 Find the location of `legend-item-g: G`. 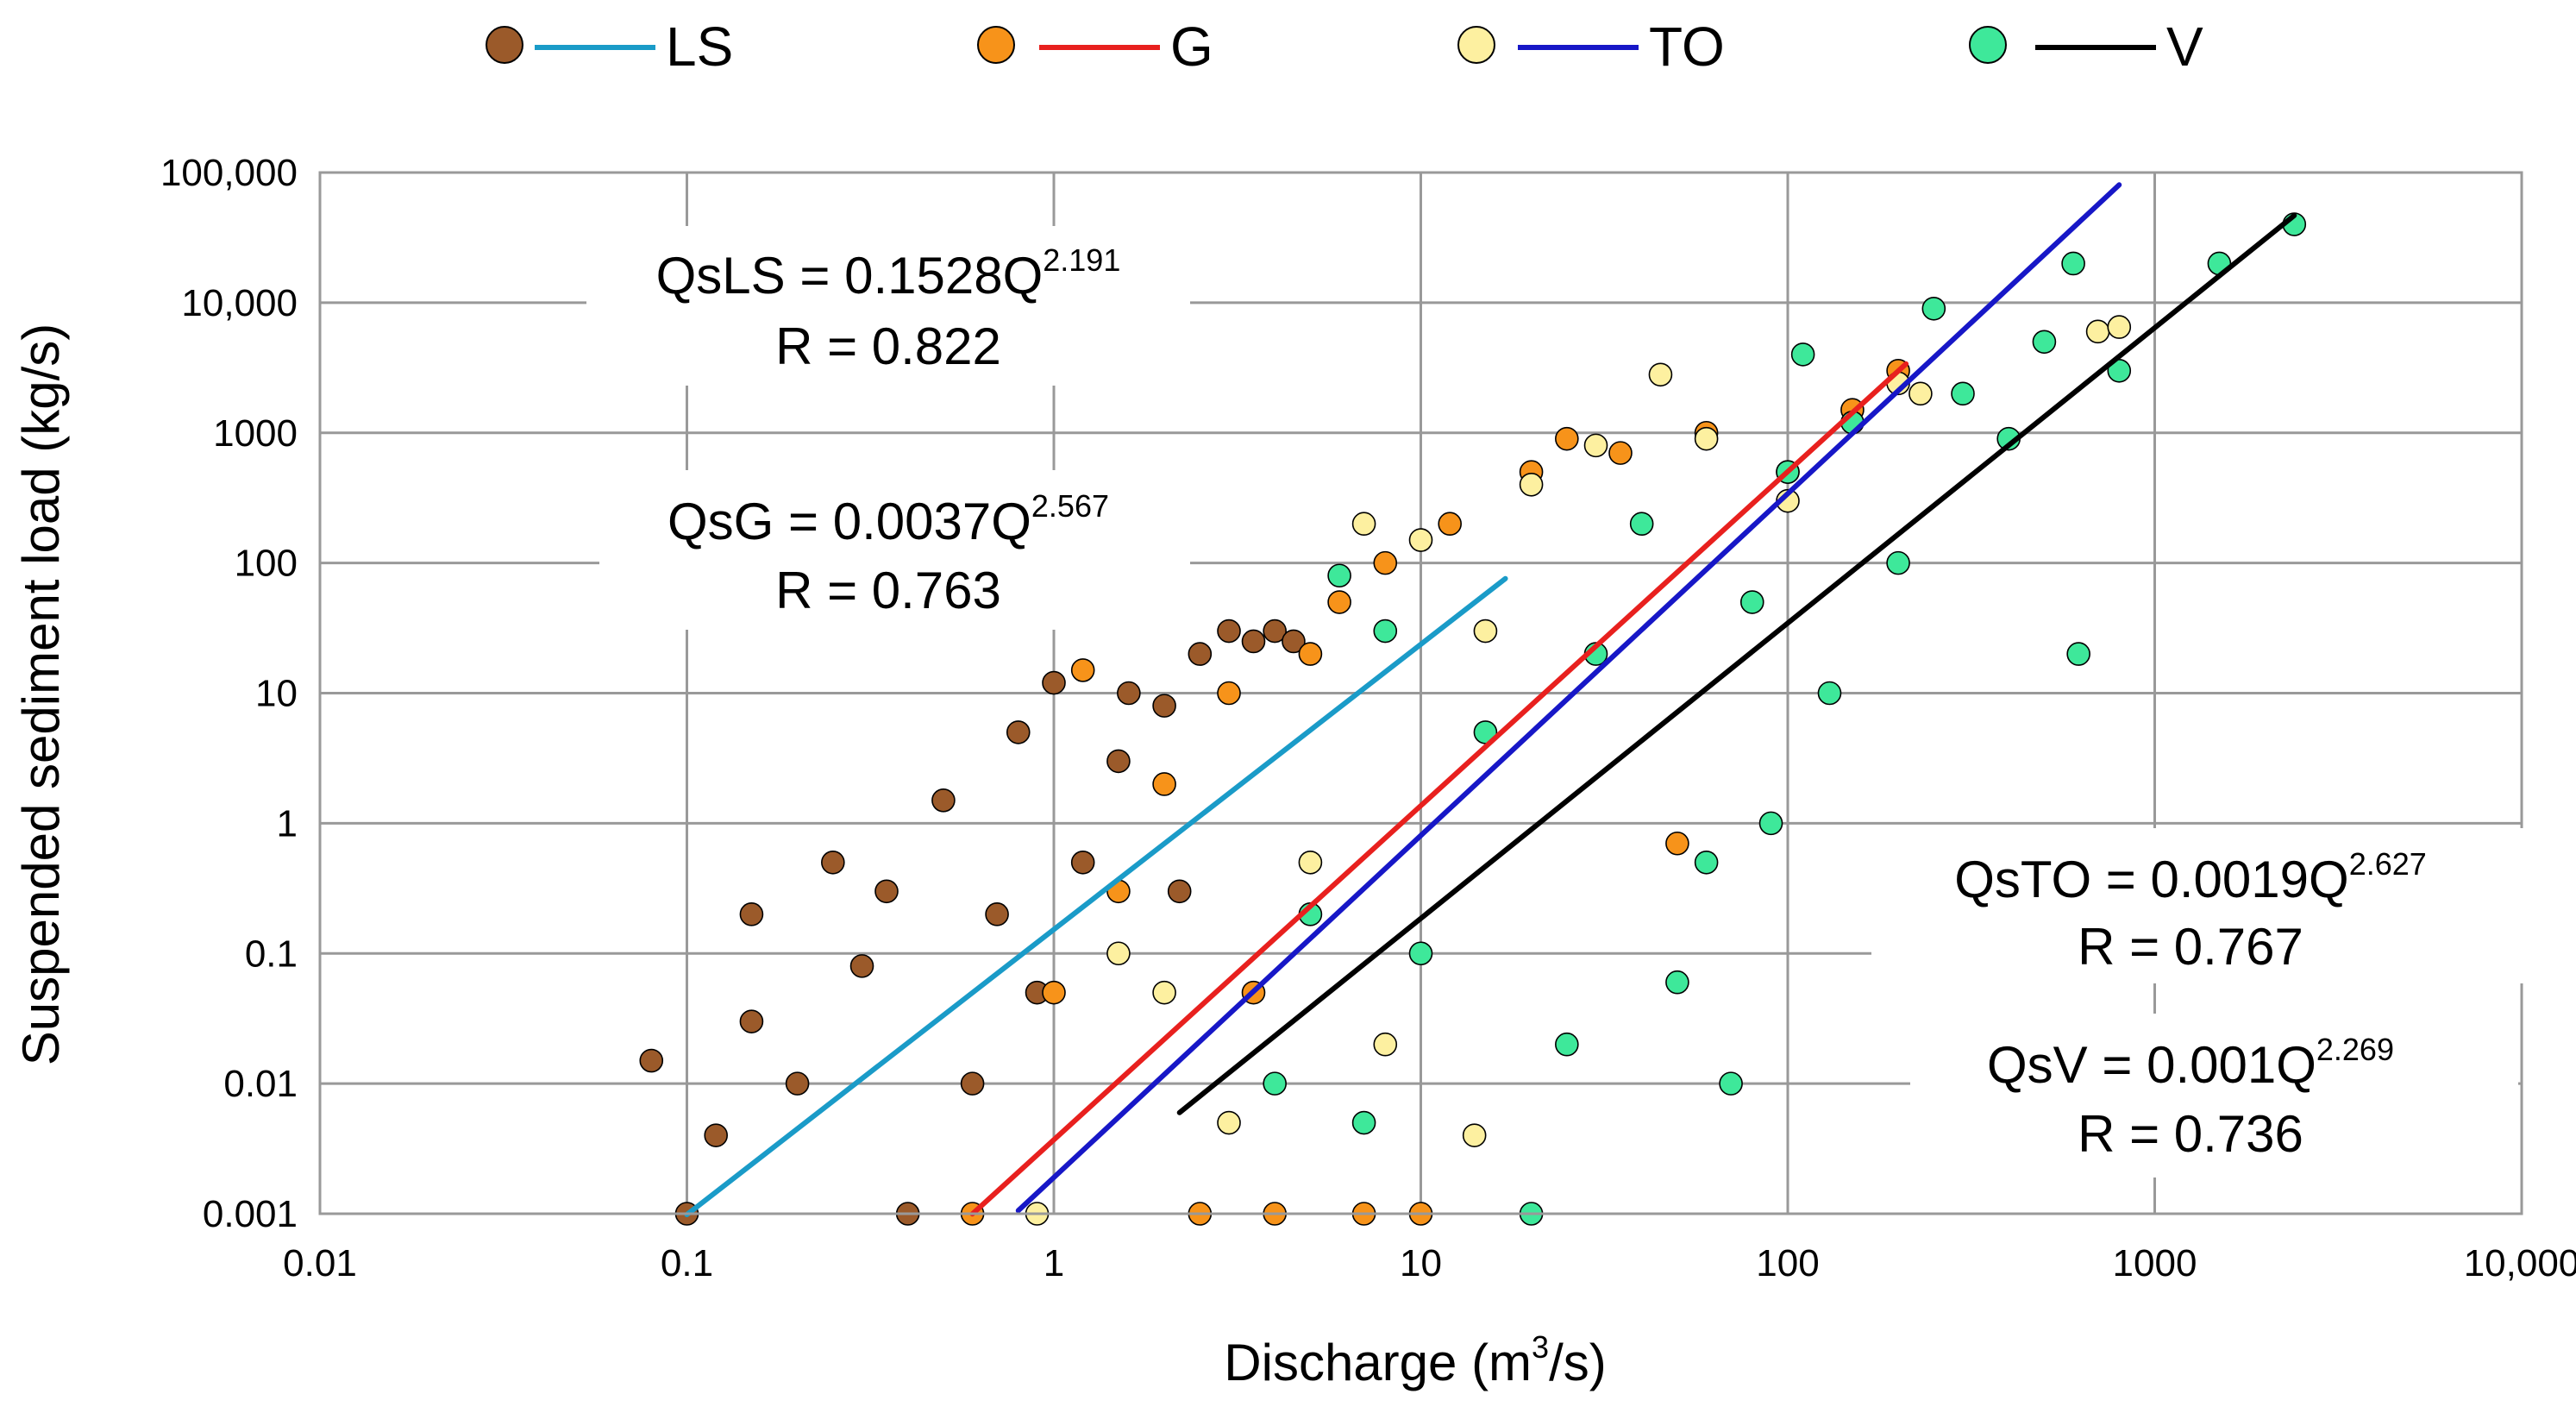

legend-item-g: G is located at coordinates (1095, 47).